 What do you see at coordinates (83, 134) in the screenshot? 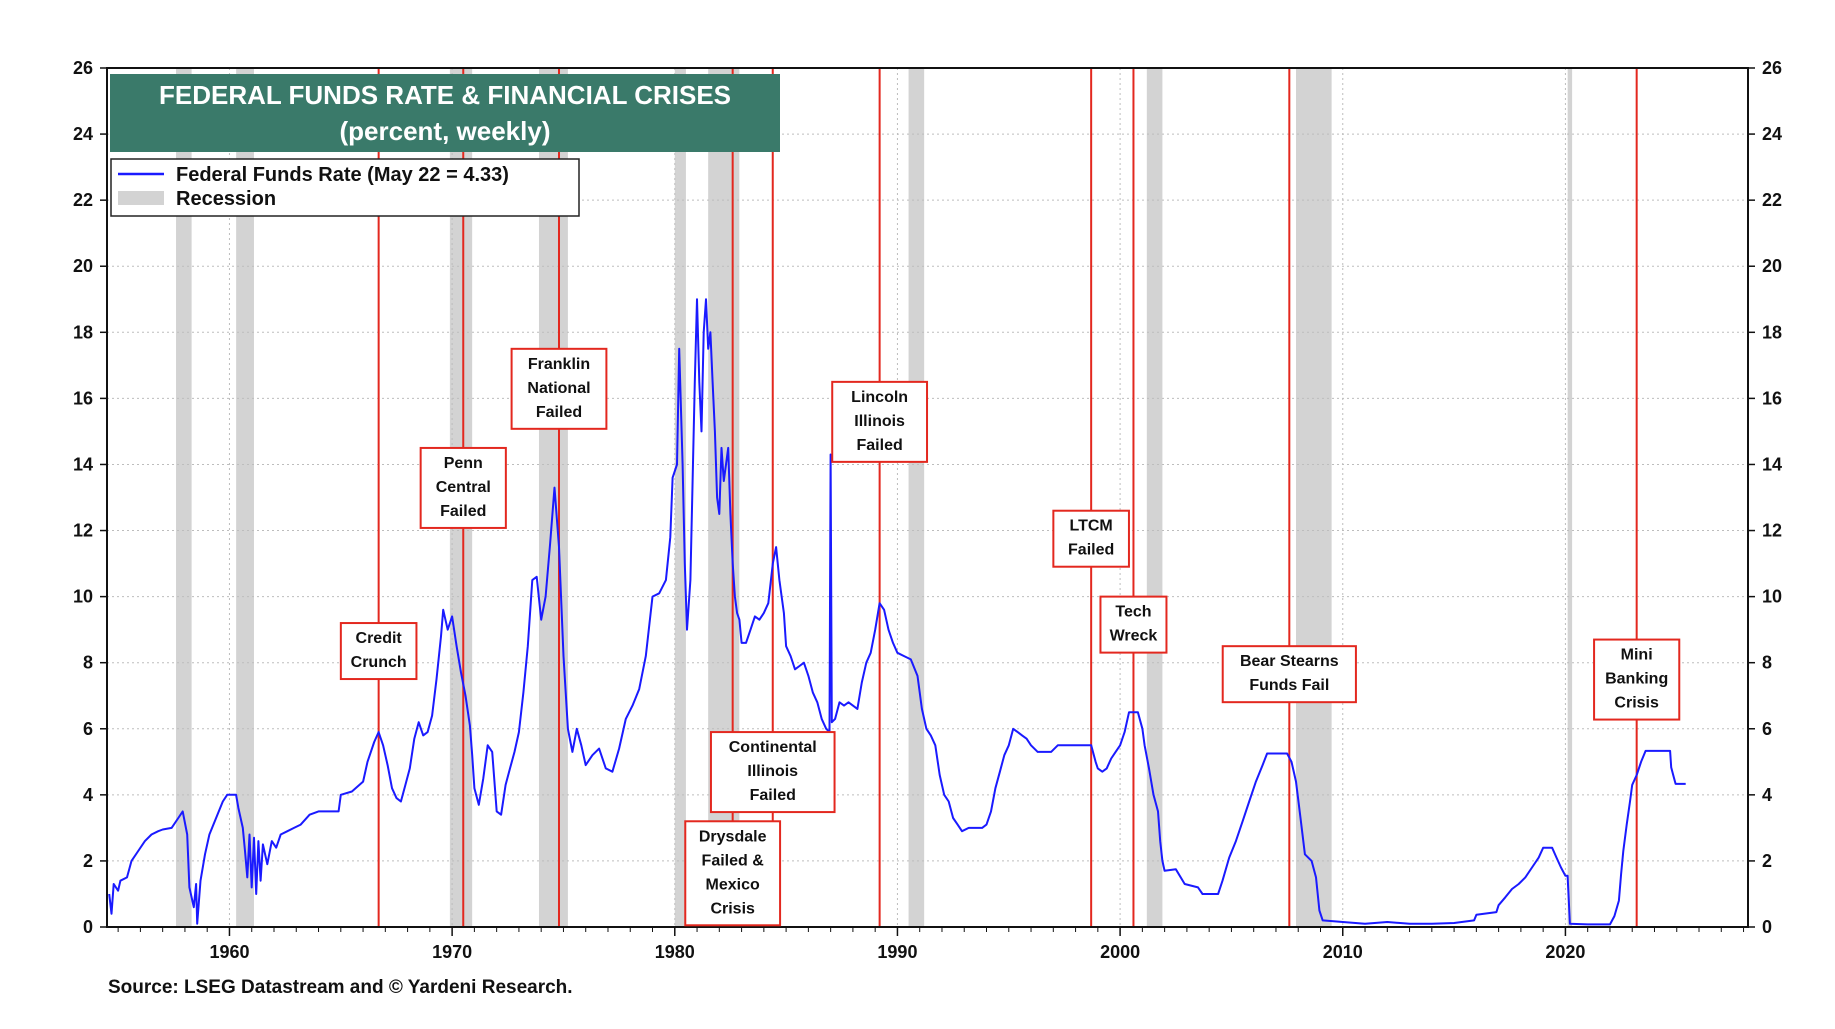
I see `y-tick-label-left-12: 24` at bounding box center [83, 134].